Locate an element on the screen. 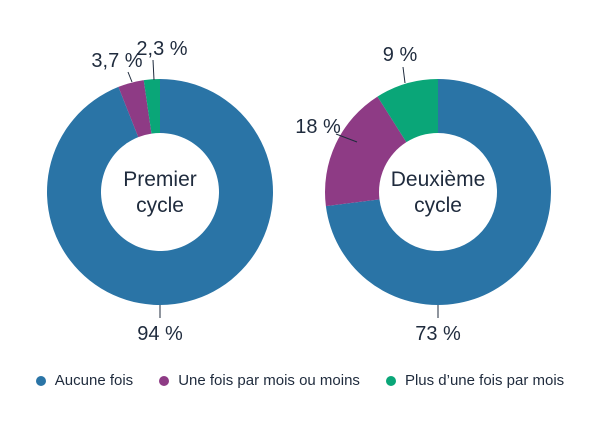 This screenshot has height=423, width=600. legend-label: Une fois par mois ou moins is located at coordinates (269, 380).